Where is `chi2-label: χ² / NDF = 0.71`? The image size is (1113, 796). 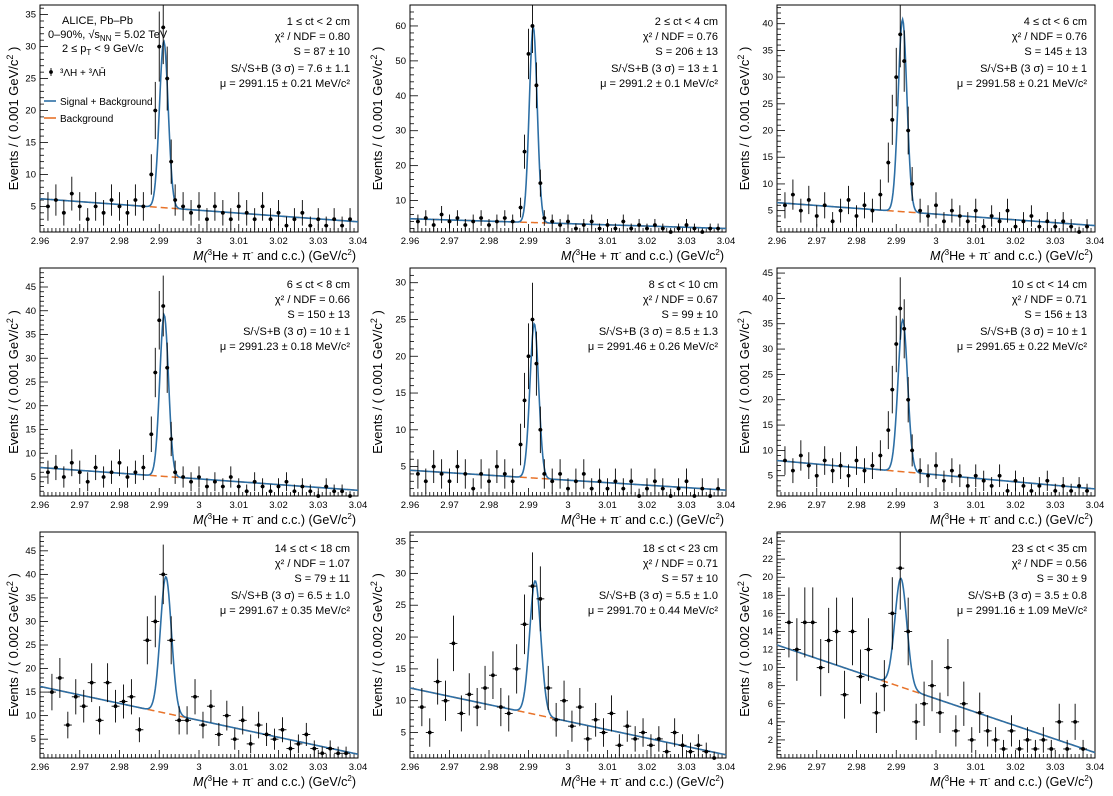 chi2-label: χ² / NDF = 0.71 is located at coordinates (680, 564).